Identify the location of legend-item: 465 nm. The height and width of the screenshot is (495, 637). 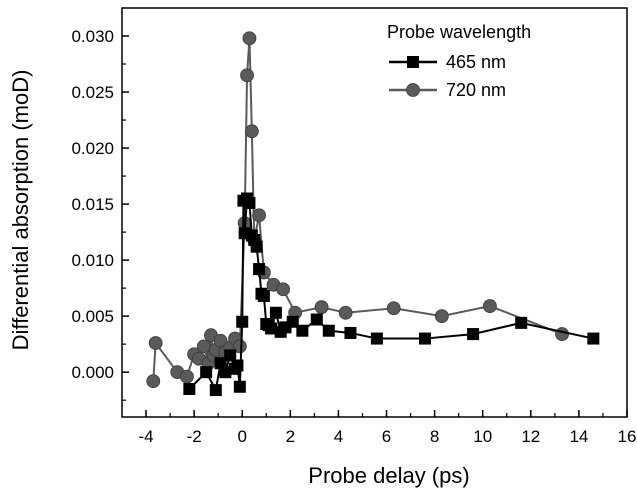
(447, 62).